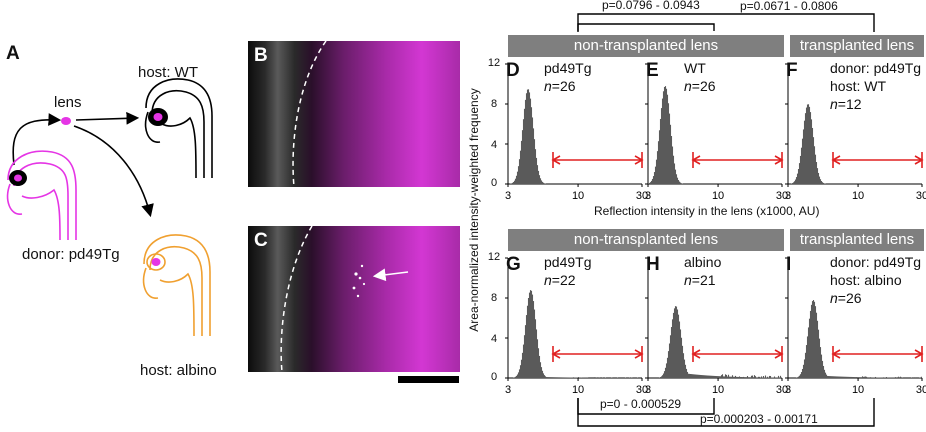 The image size is (926, 432). What do you see at coordinates (576, 334) in the screenshot?
I see `histogram-bars-g` at bounding box center [576, 334].